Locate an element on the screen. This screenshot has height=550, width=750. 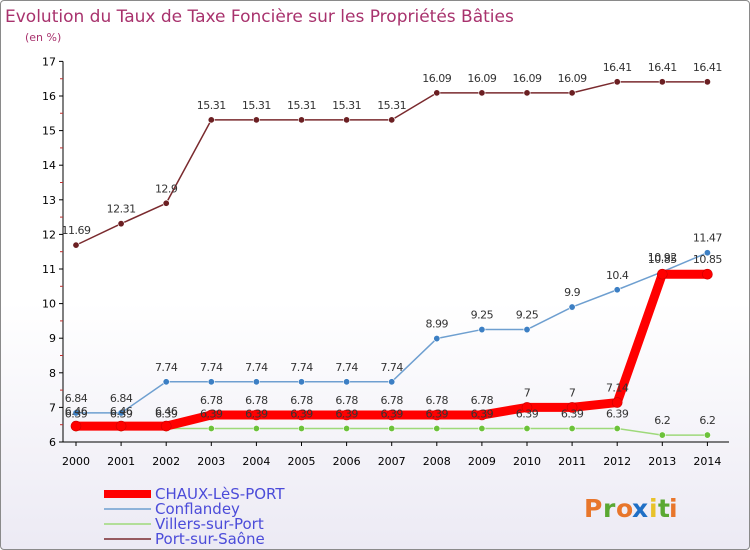
y-tick-label: 16 is located at coordinates (49, 96).